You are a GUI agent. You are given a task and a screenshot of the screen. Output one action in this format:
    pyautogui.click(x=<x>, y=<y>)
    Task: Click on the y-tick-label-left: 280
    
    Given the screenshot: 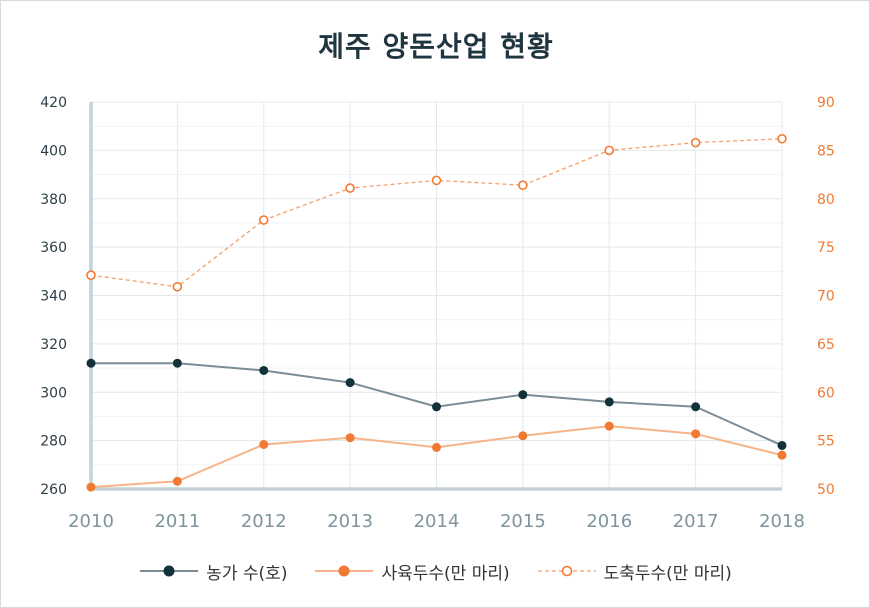 What is the action you would take?
    pyautogui.click(x=53, y=442)
    